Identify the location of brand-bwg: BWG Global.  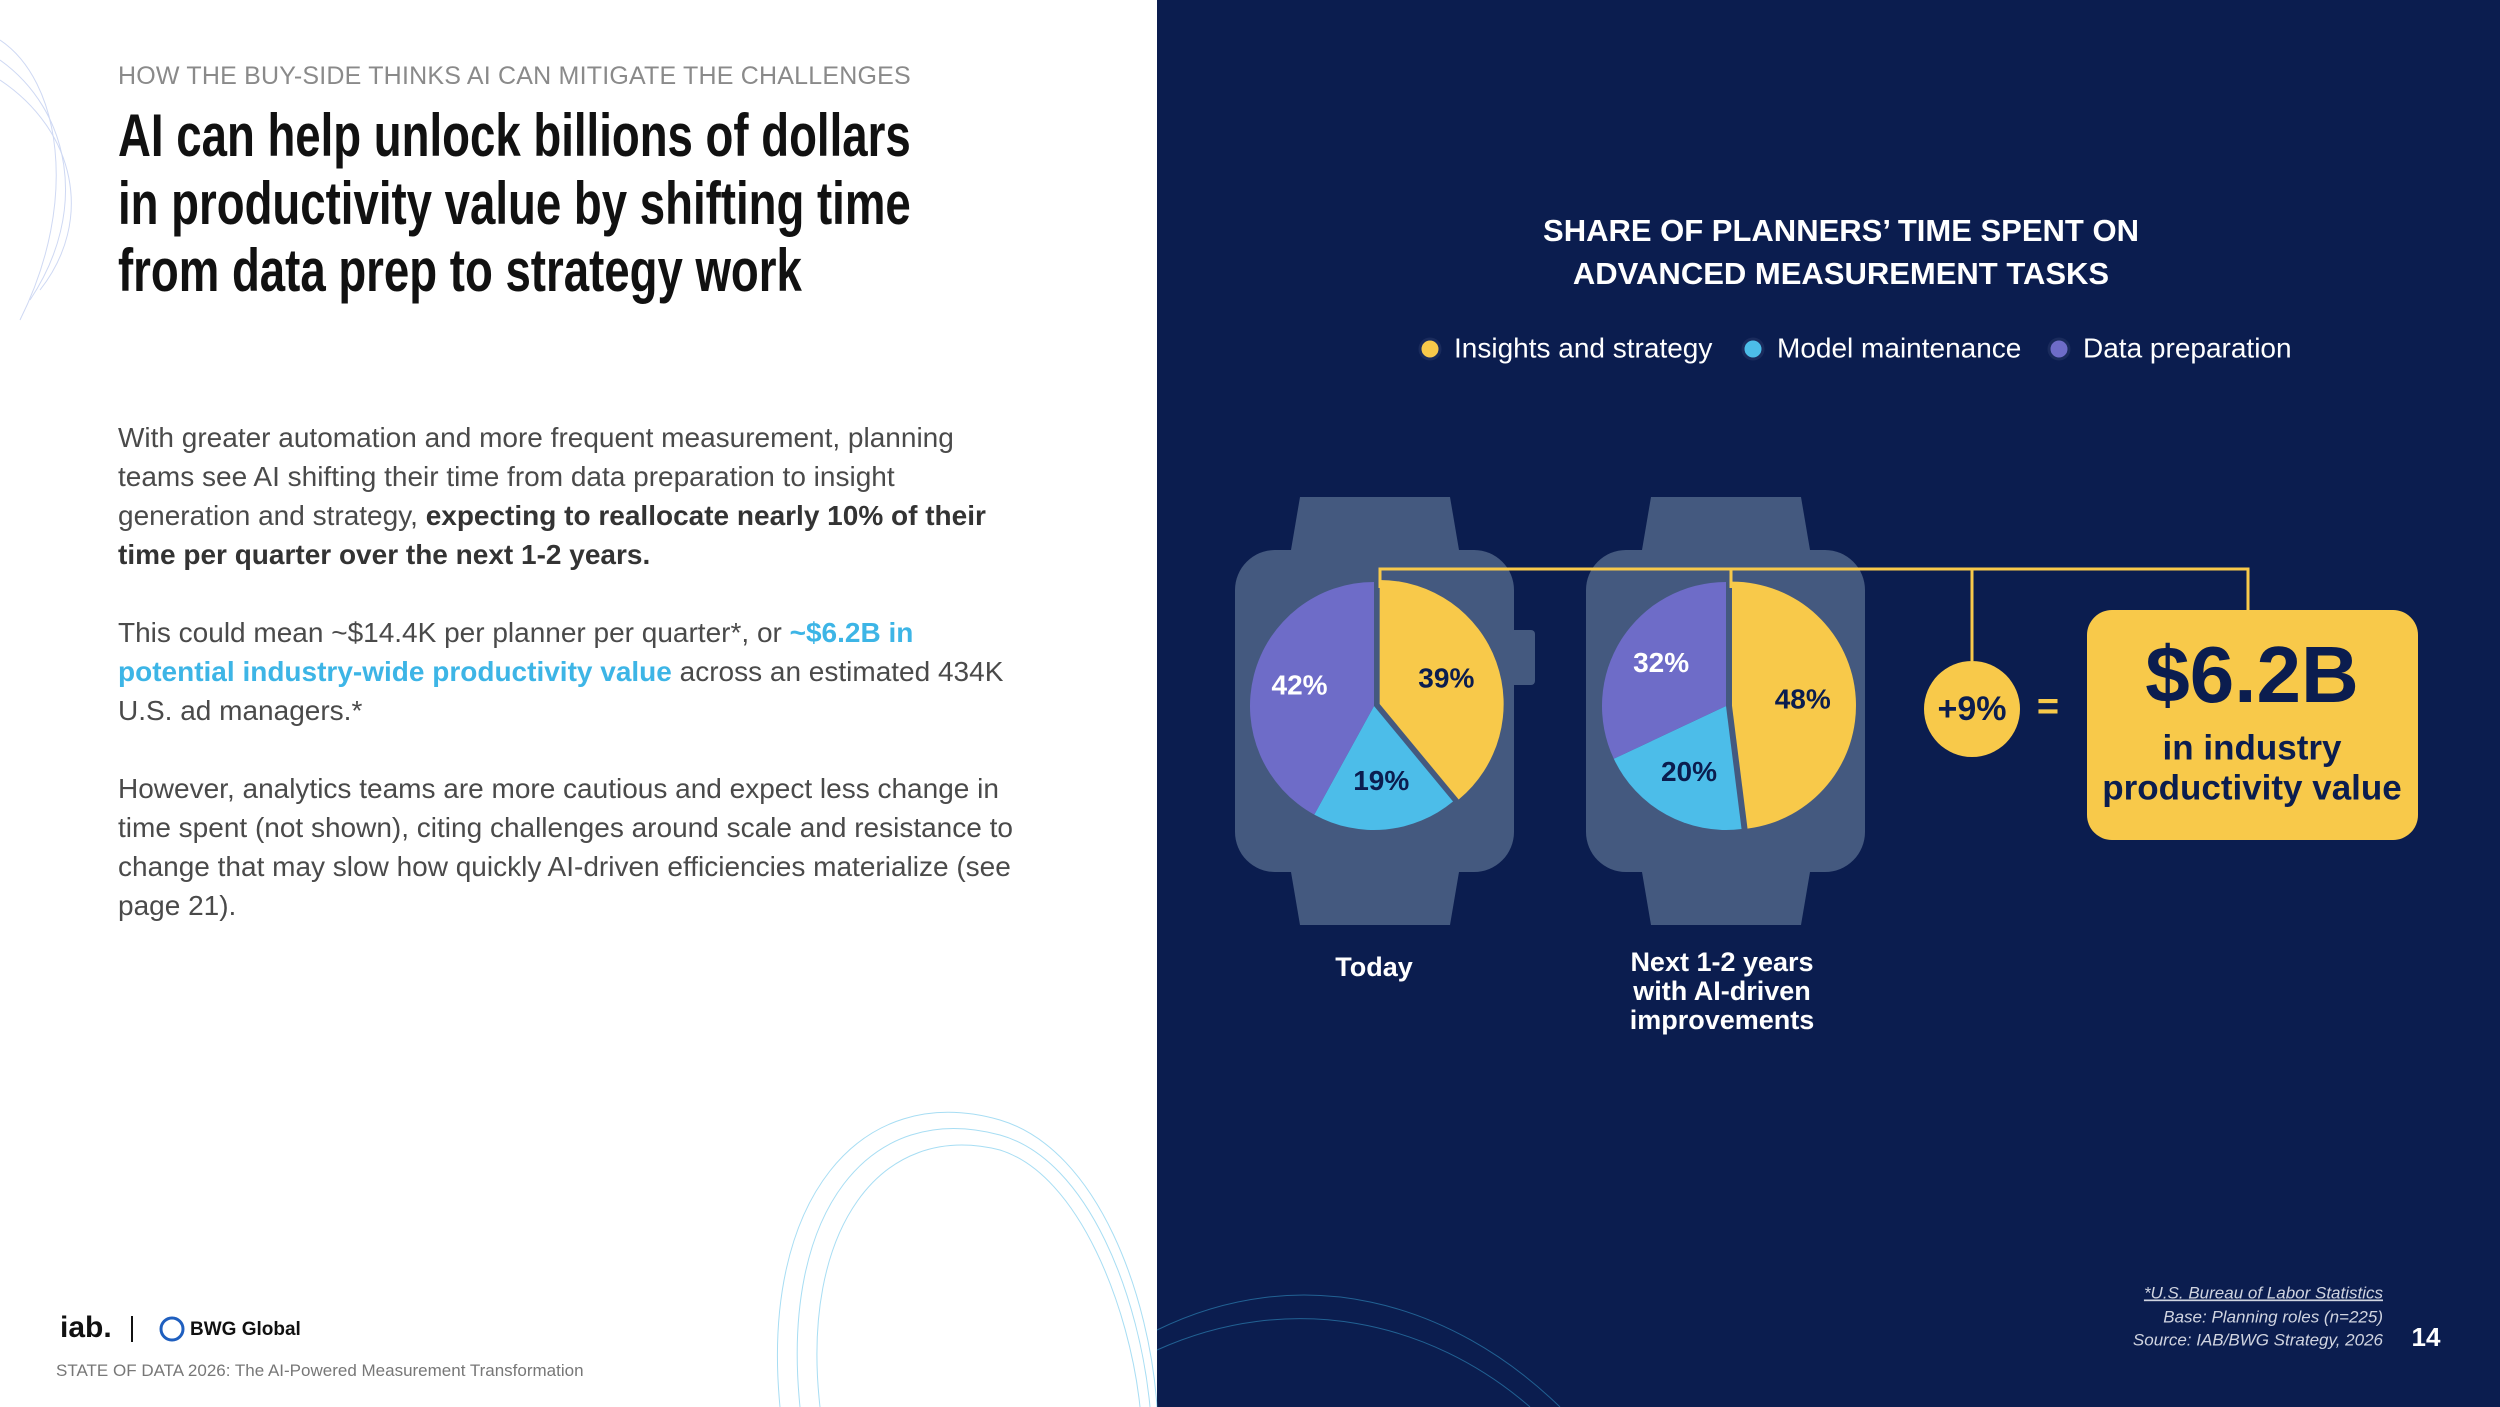
(245, 1329).